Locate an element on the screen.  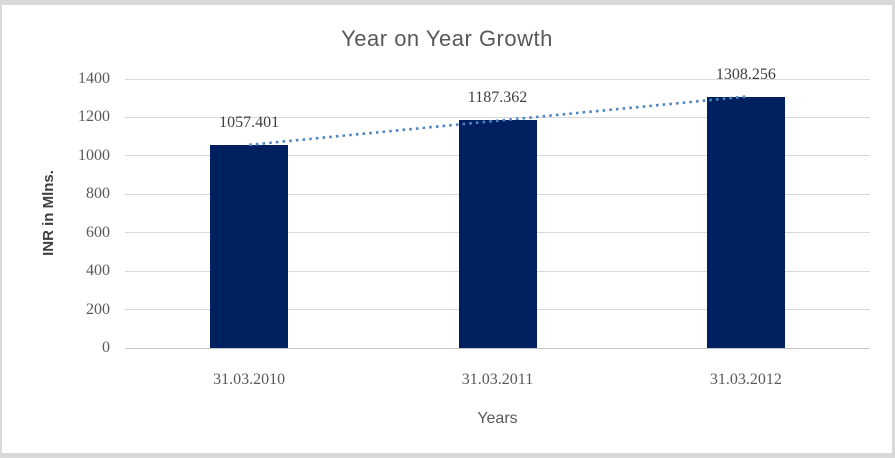
data-label: 1308.256 is located at coordinates (745, 74).